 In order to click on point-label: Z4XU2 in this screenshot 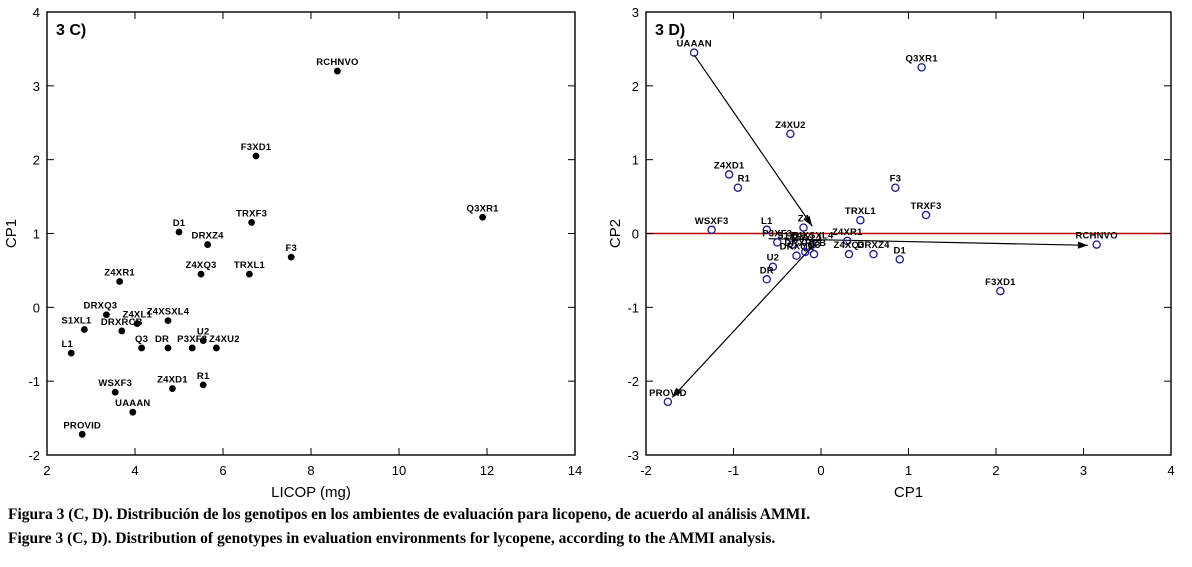, I will do `click(790, 125)`.